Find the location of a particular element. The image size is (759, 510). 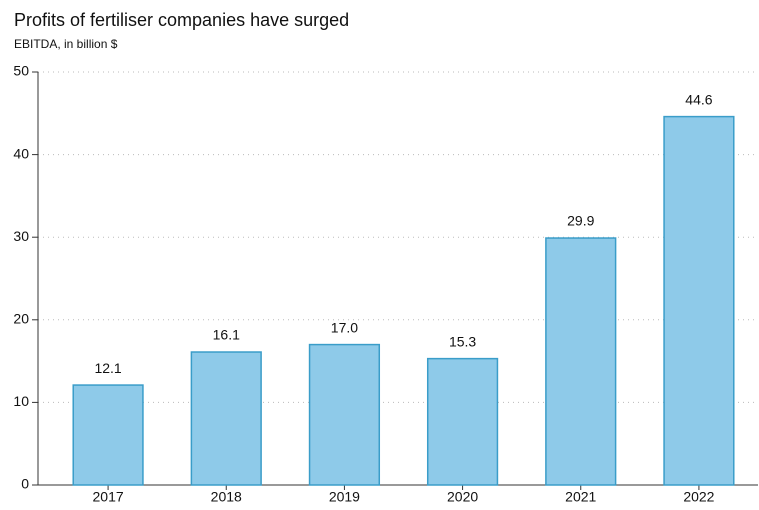

y-tick-label: 10 is located at coordinates (21, 401).